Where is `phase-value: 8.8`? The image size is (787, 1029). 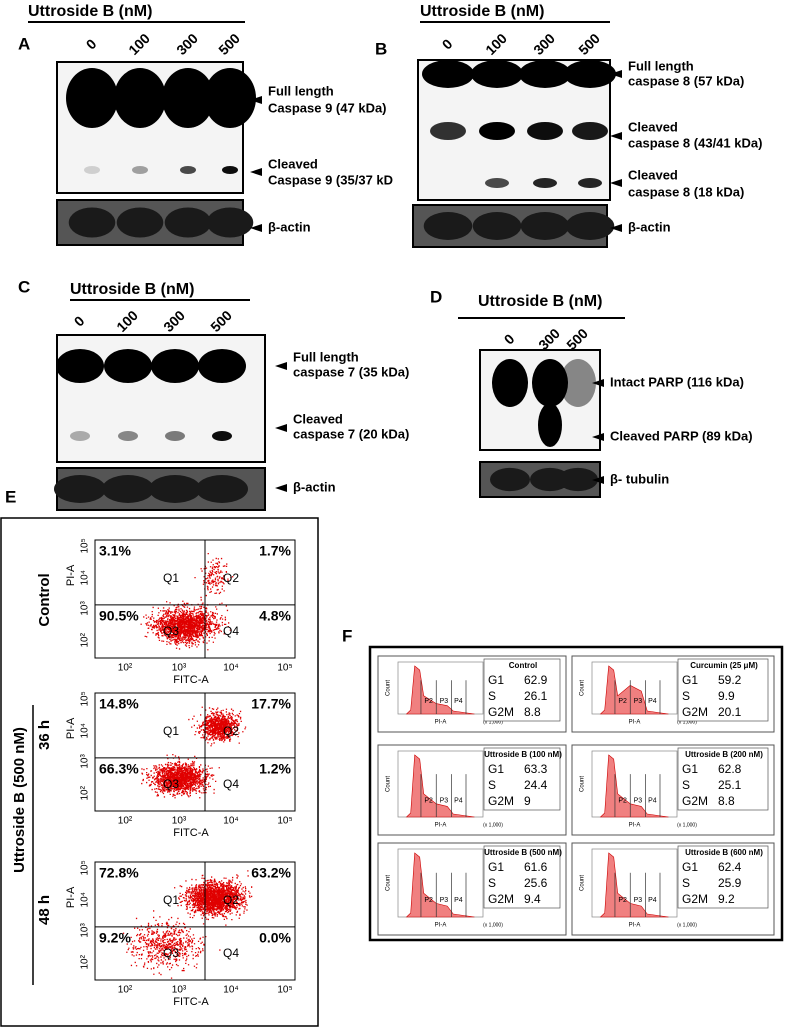 phase-value: 8.8 is located at coordinates (532, 712).